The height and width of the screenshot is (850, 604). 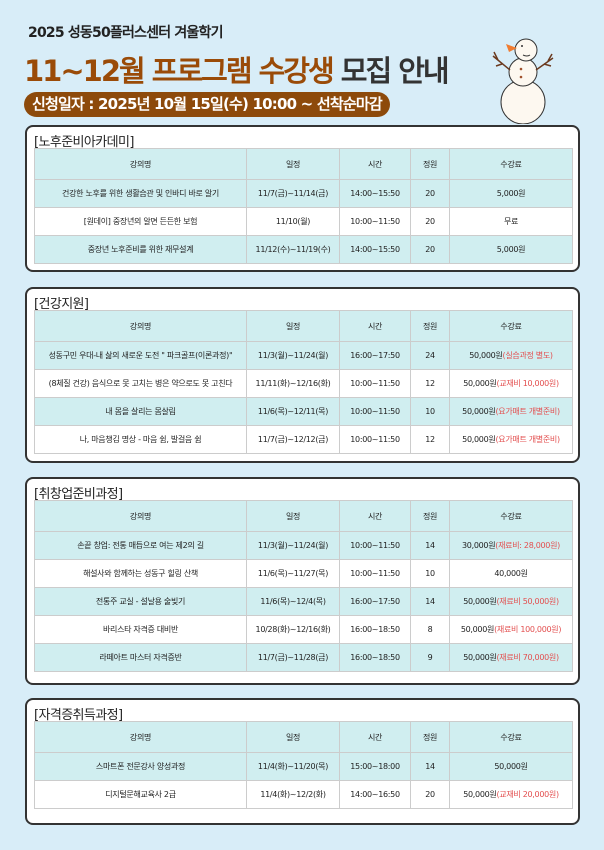 What do you see at coordinates (125, 33) in the screenshot?
I see `subtitle: 2025 성동50플러스센터 겨울학기` at bounding box center [125, 33].